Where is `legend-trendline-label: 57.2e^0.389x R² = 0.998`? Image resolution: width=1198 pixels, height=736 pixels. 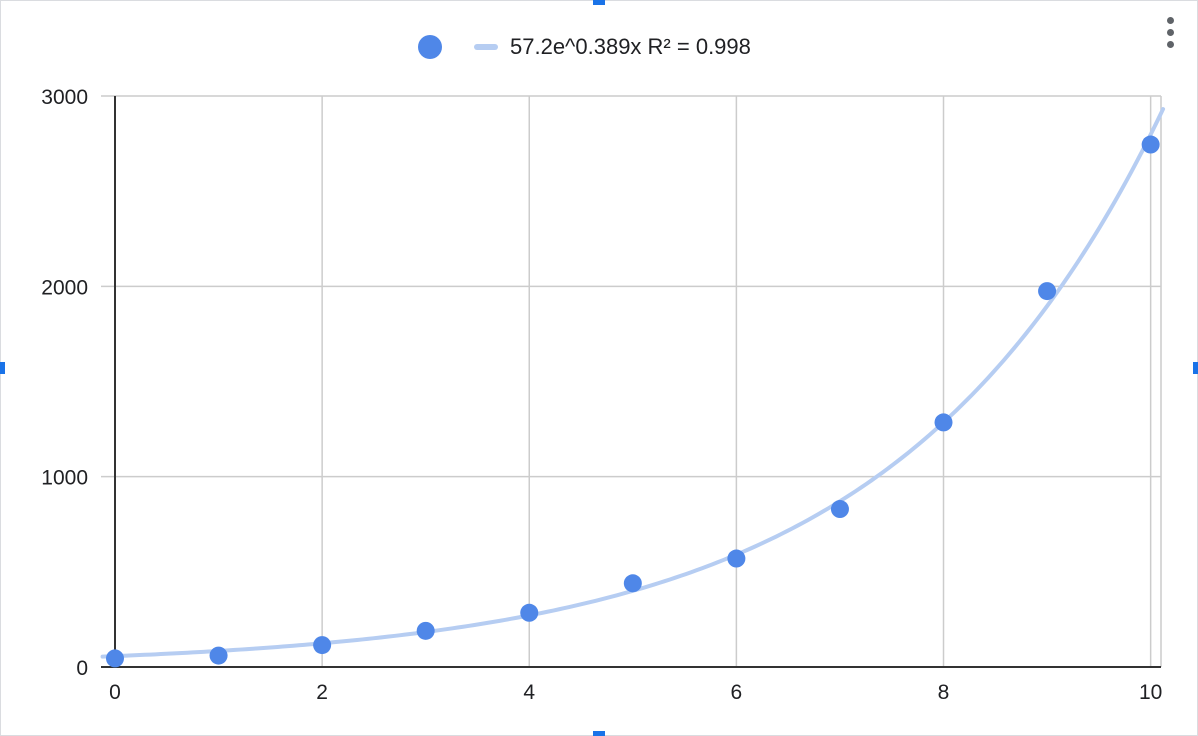
legend-trendline-label: 57.2e^0.389x R² = 0.998 is located at coordinates (630, 46).